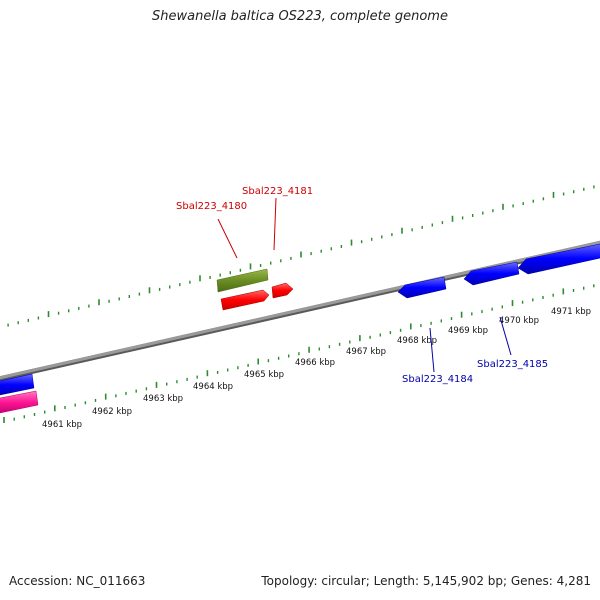  I want to click on gene-feature-left-pink, so click(19, 402).